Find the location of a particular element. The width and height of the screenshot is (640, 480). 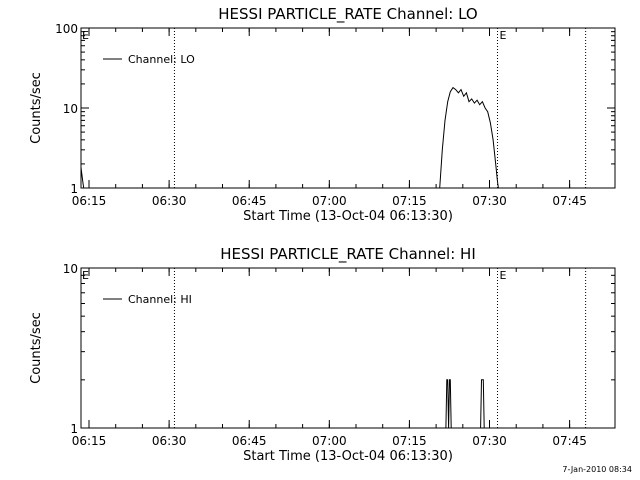

y-tick-label: 100 is located at coordinates (66, 29).